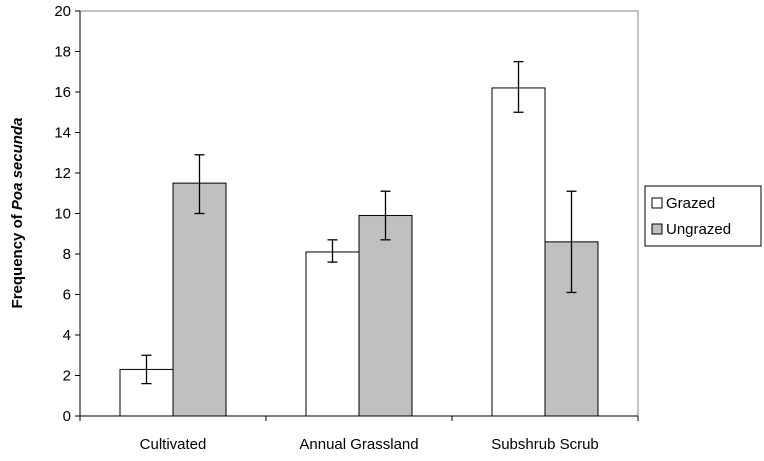 This screenshot has height=461, width=764. Describe the element at coordinates (173, 444) in the screenshot. I see `x-tick-label: Cultivated` at that location.